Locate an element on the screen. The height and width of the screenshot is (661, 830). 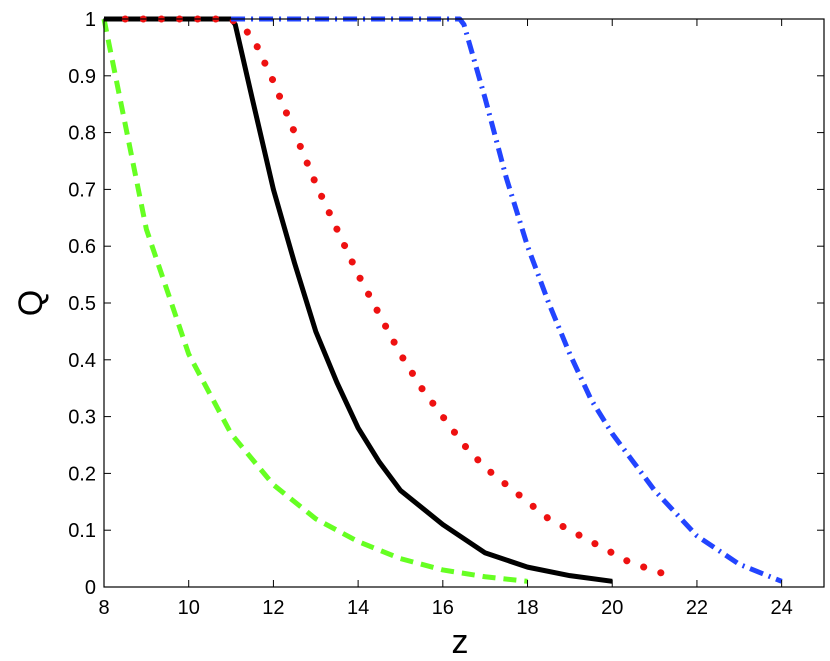
x-tick-label: 14 is located at coordinates (358, 608).